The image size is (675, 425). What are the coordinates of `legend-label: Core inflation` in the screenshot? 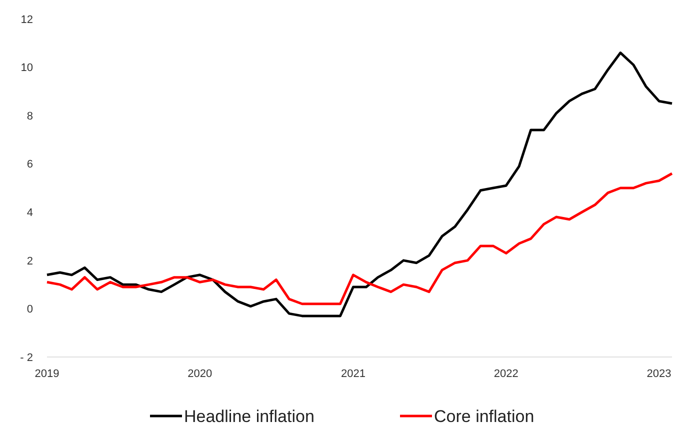 It's located at (484, 415).